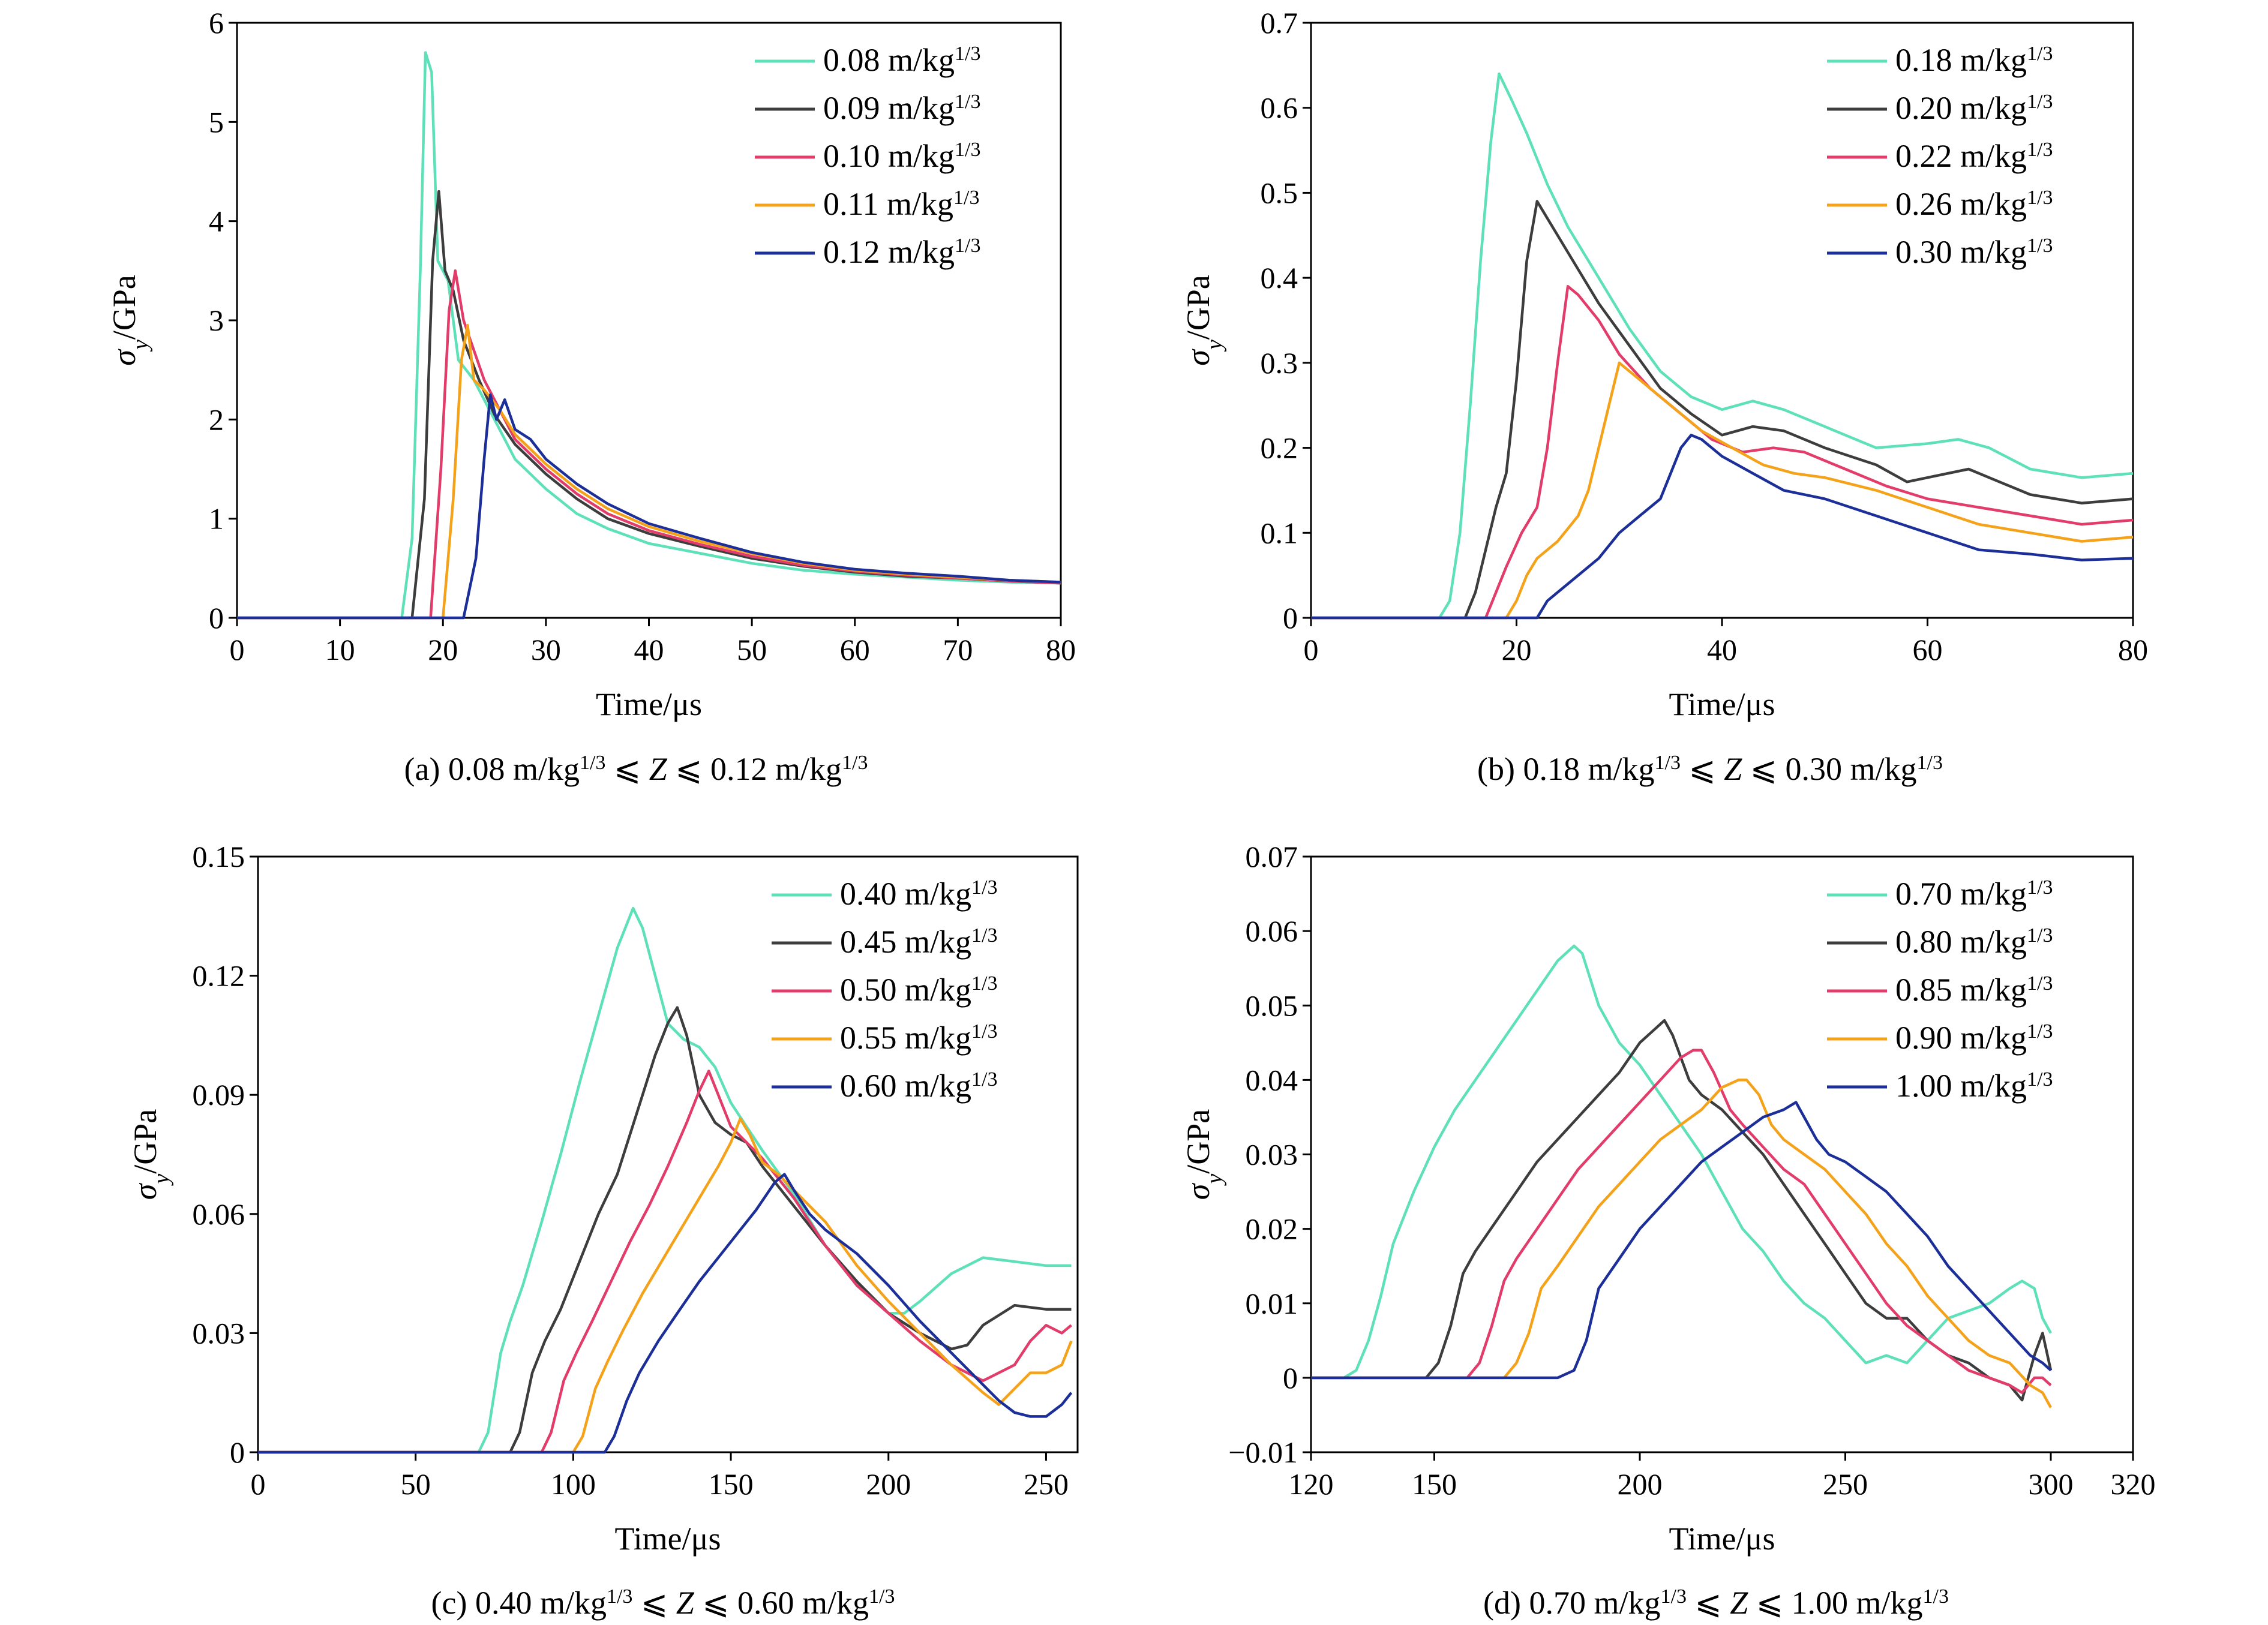 This screenshot has width=2268, height=1625. What do you see at coordinates (546, 649) in the screenshot?
I see `x-tick-label: 30` at bounding box center [546, 649].